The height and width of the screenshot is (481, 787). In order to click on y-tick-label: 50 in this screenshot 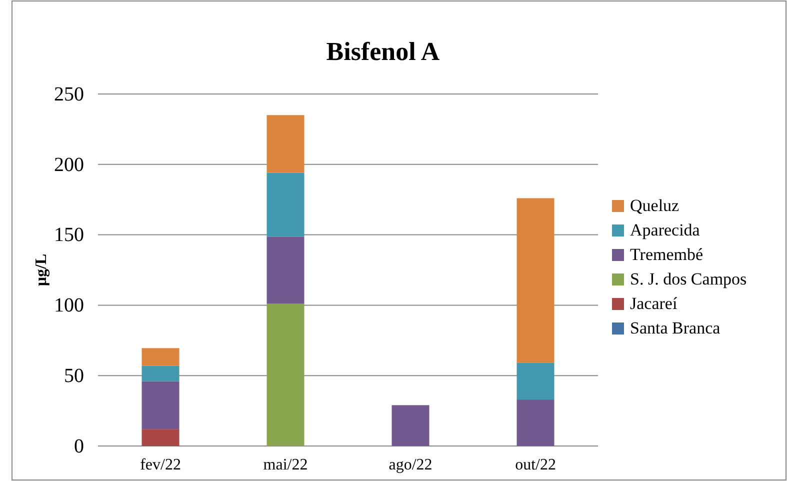, I will do `click(74, 376)`.